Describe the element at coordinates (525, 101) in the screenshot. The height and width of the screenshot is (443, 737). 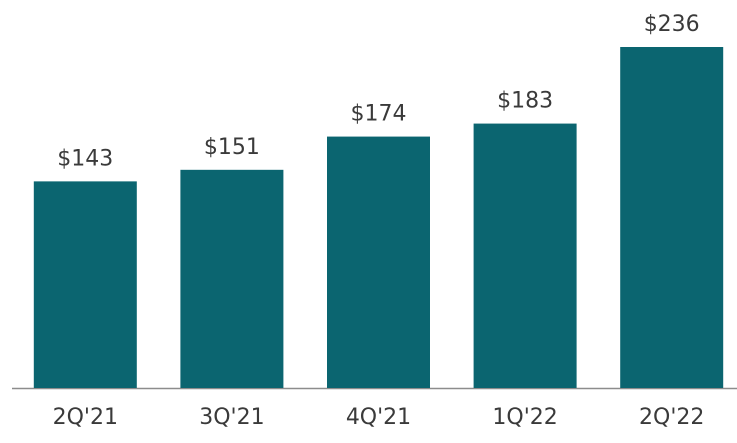
I see `data-label: $183` at that location.